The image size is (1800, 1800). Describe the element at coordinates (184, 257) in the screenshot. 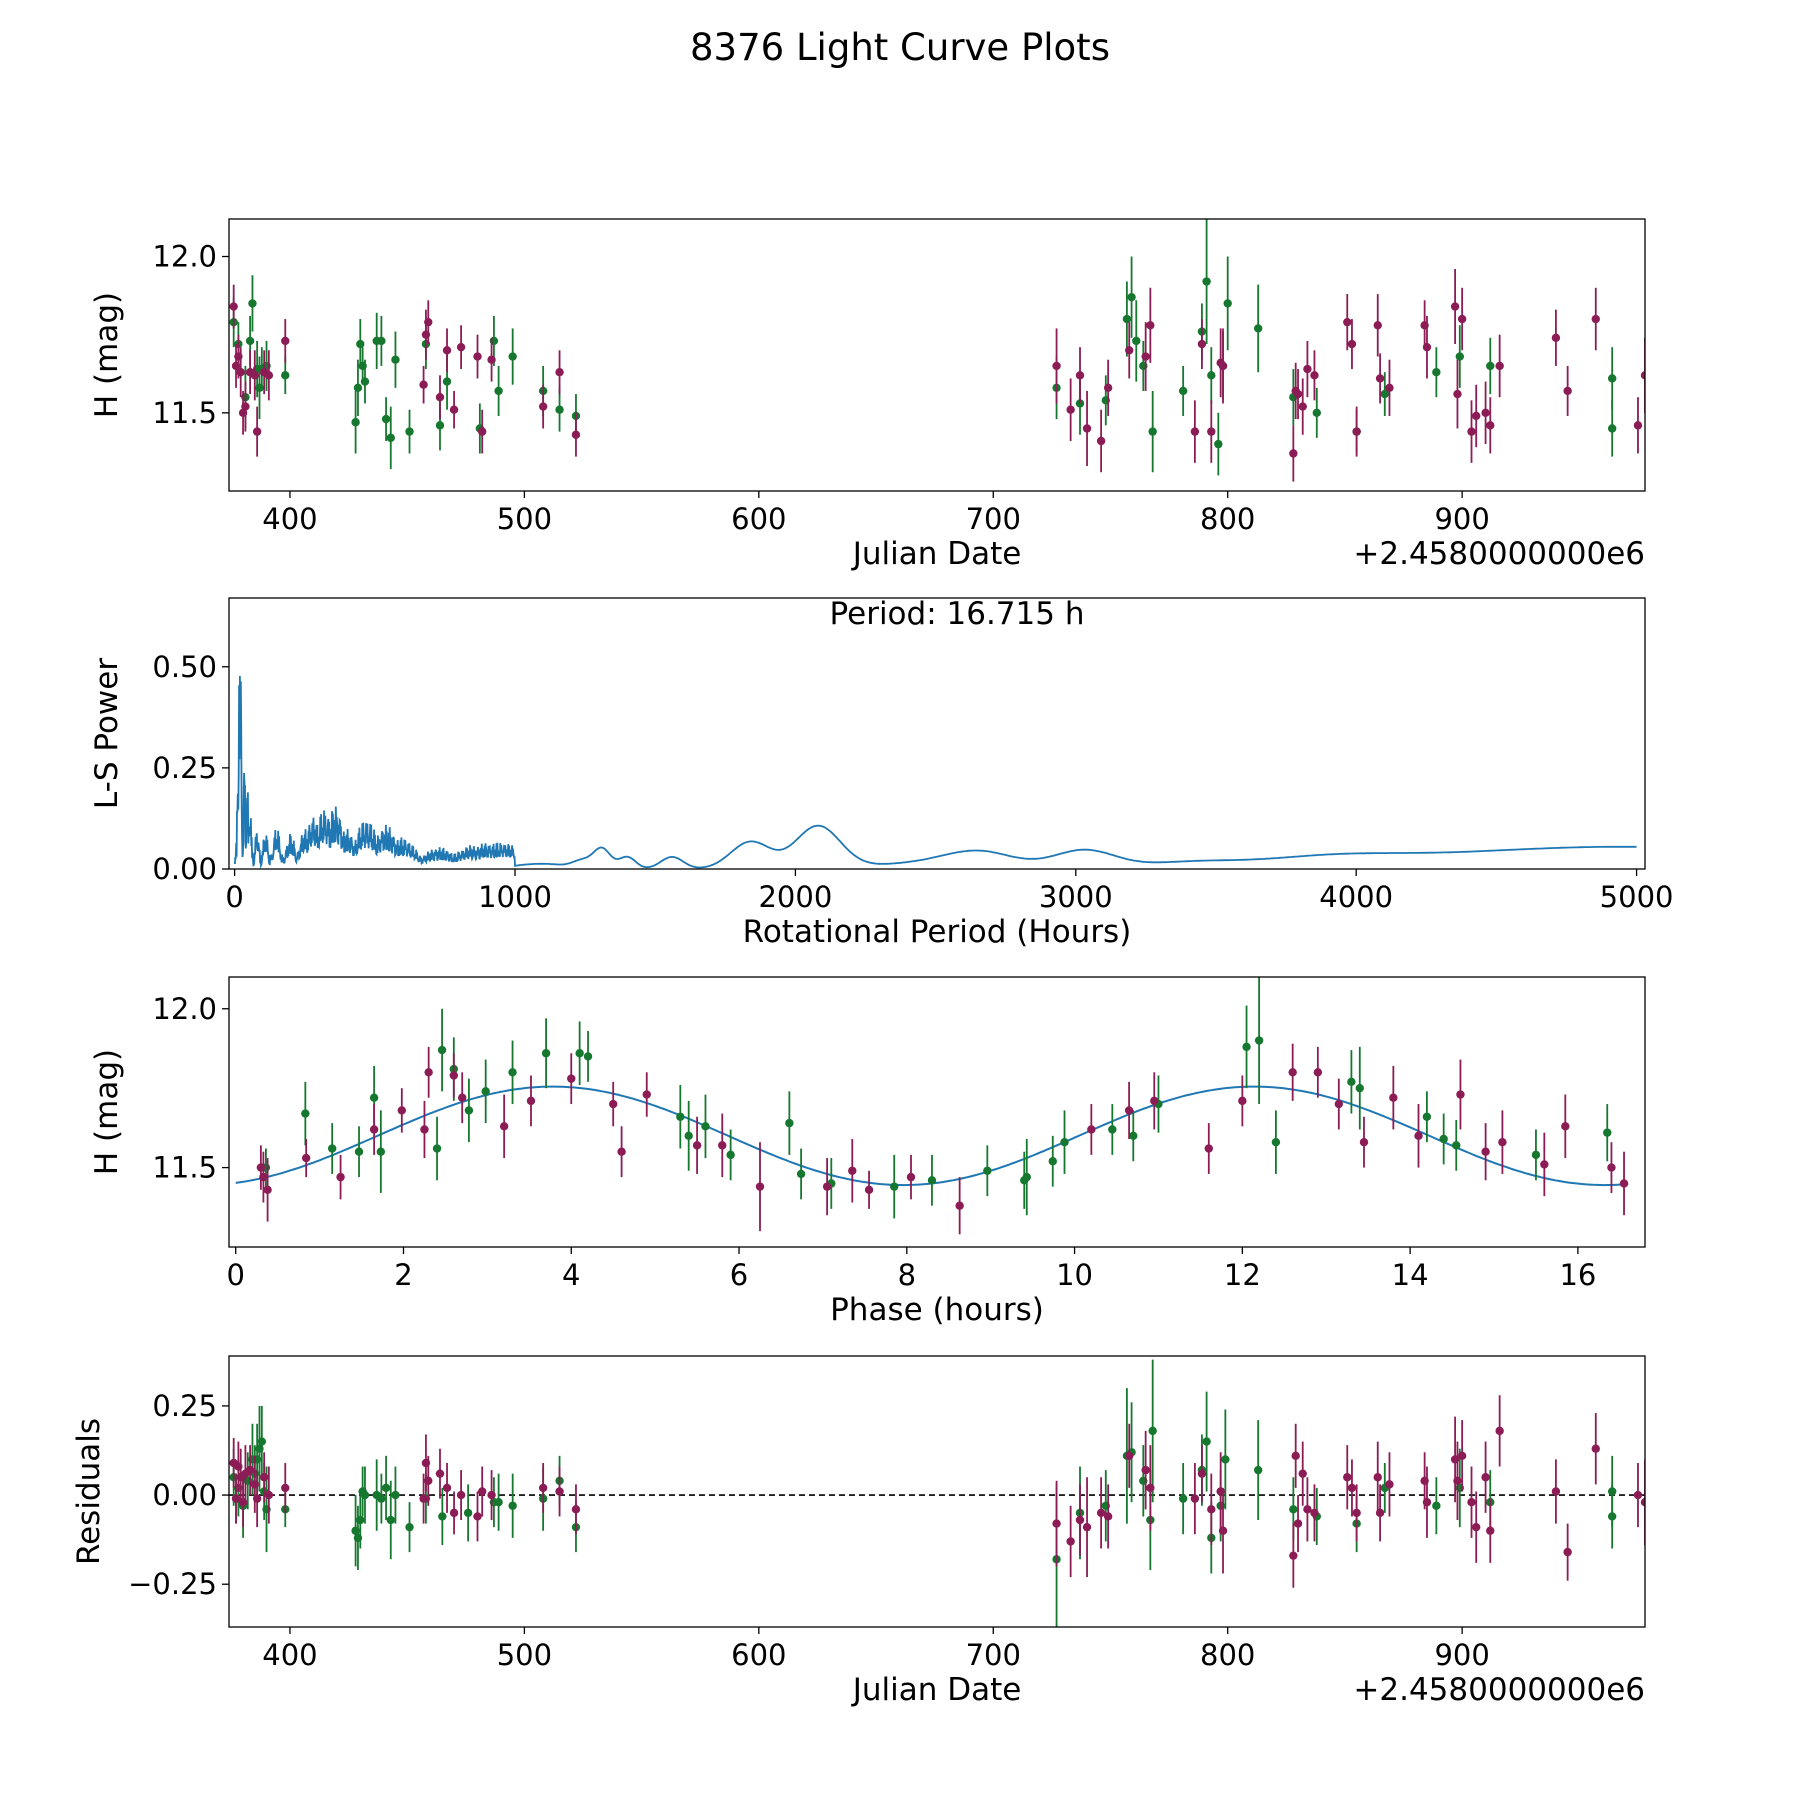

I see `y-tick-label: 12.0` at that location.